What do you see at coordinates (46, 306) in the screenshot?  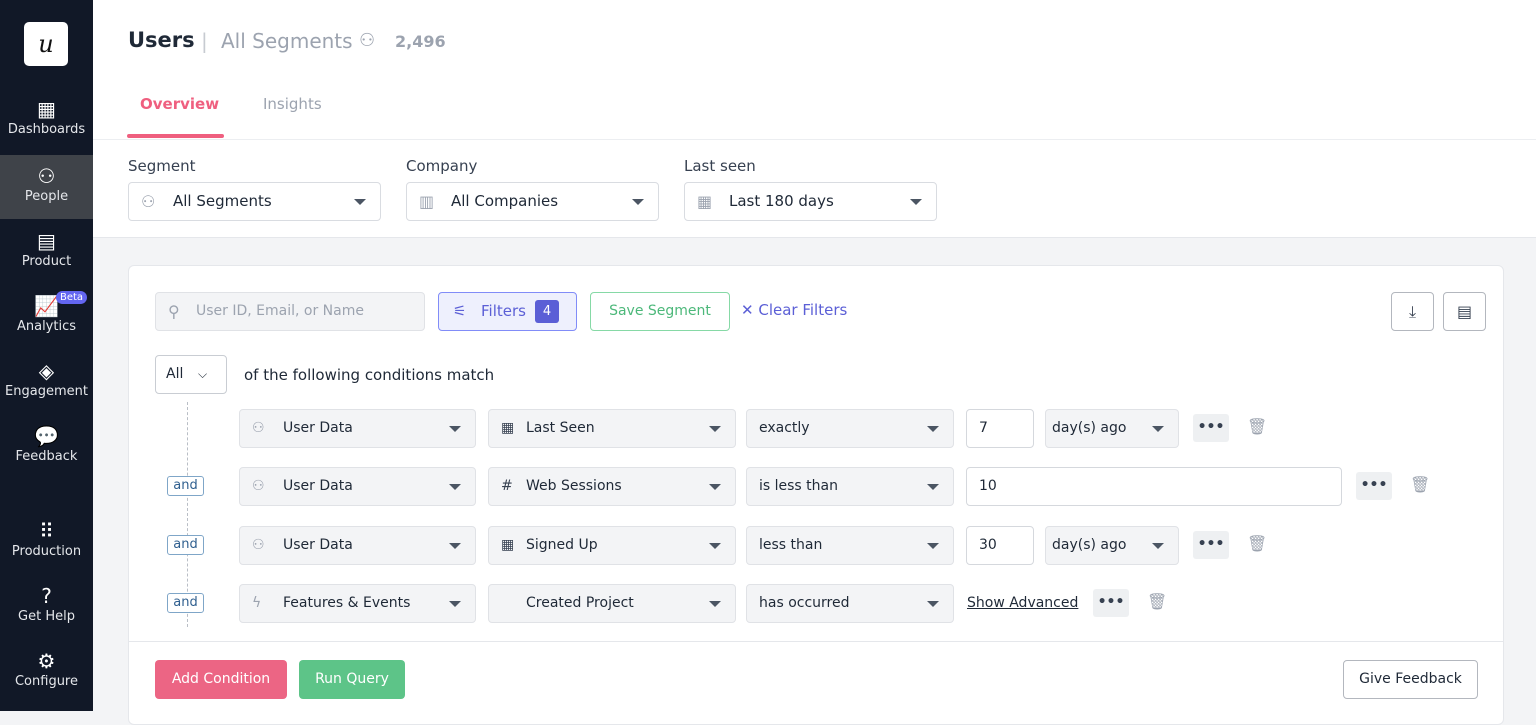 I see `analytics-icon: 📈` at bounding box center [46, 306].